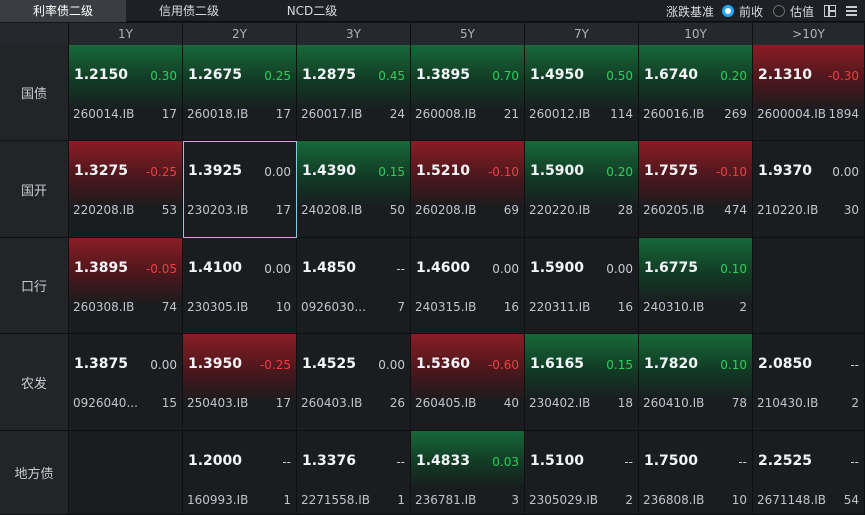 Image resolution: width=865 pixels, height=515 pixels. I want to click on quote-cell: 1.3950 -0.25 250403.IB 17, so click(240, 382).